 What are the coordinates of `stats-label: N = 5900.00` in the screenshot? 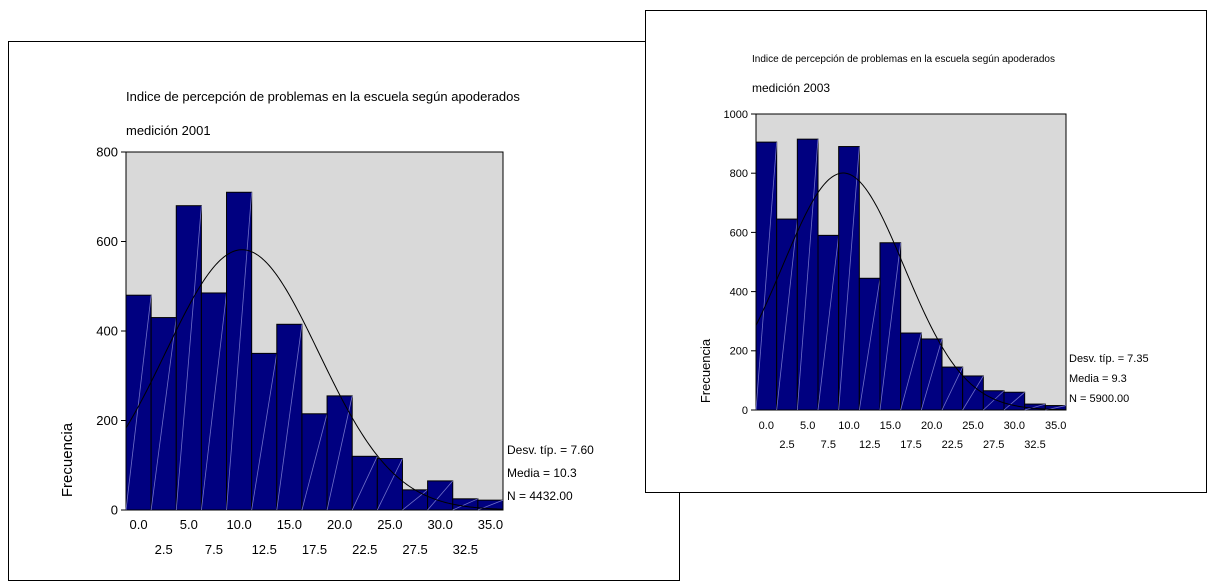 It's located at (1099, 399).